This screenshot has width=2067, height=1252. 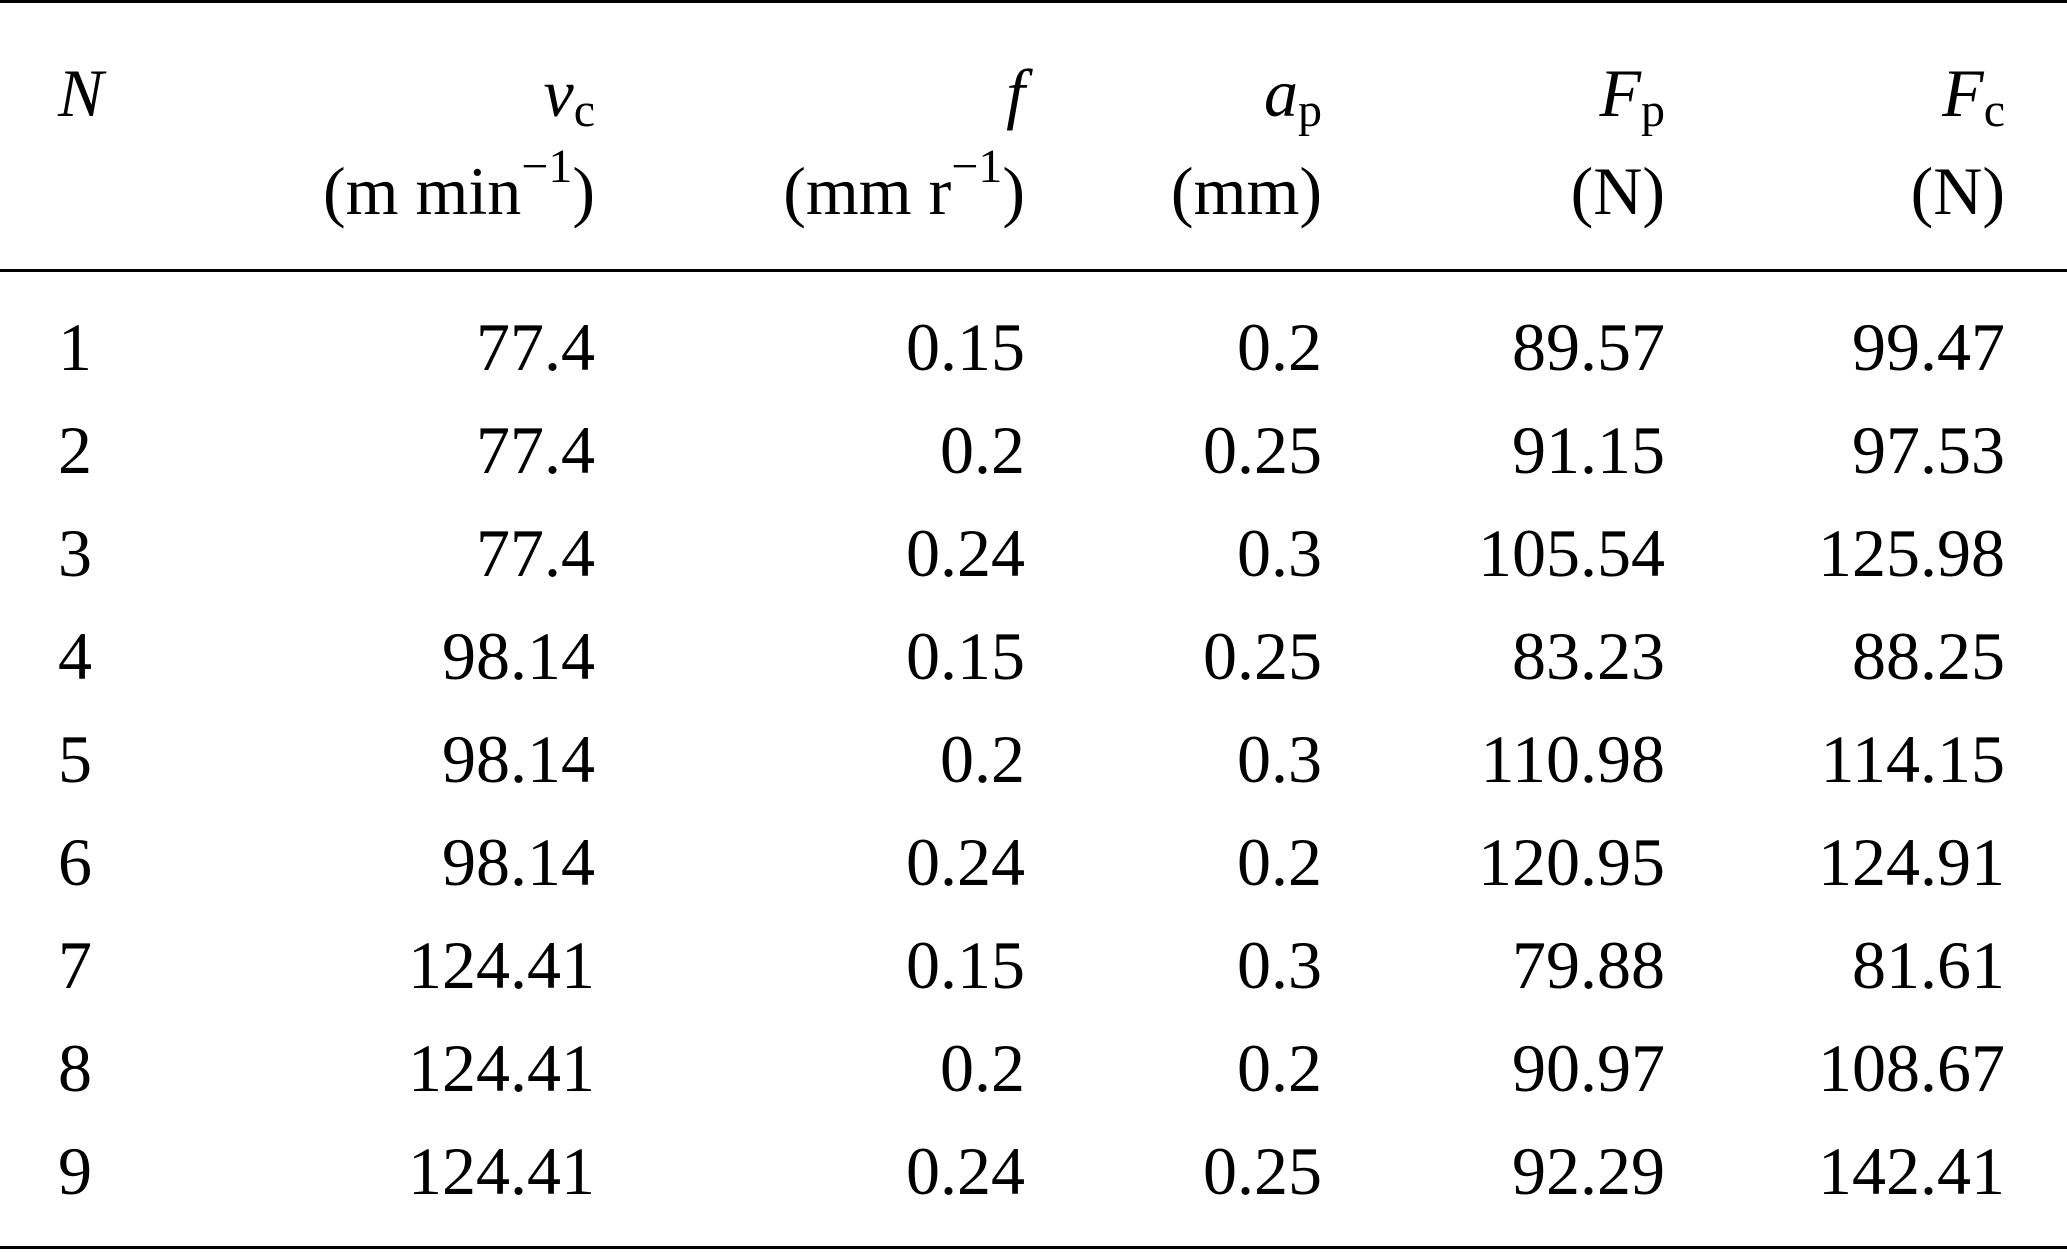 I want to click on cell-n: 6, so click(x=75, y=862).